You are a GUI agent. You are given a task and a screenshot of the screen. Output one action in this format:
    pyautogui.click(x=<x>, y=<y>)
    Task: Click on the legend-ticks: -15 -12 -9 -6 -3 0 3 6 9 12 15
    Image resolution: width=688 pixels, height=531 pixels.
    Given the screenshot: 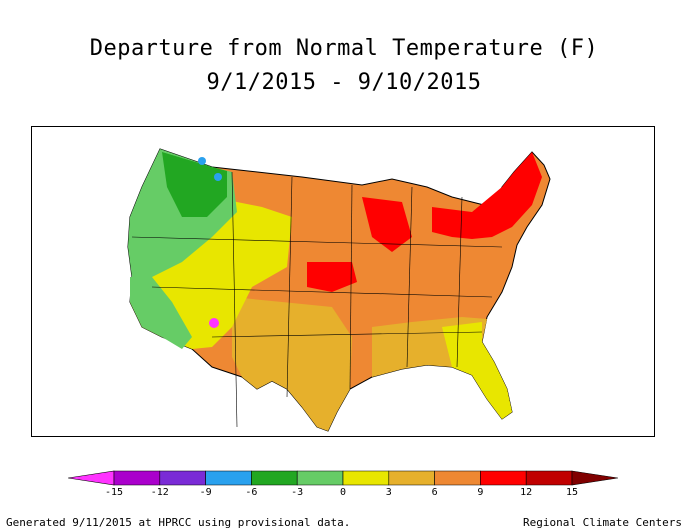 What is the action you would take?
    pyautogui.click(x=344, y=494)
    